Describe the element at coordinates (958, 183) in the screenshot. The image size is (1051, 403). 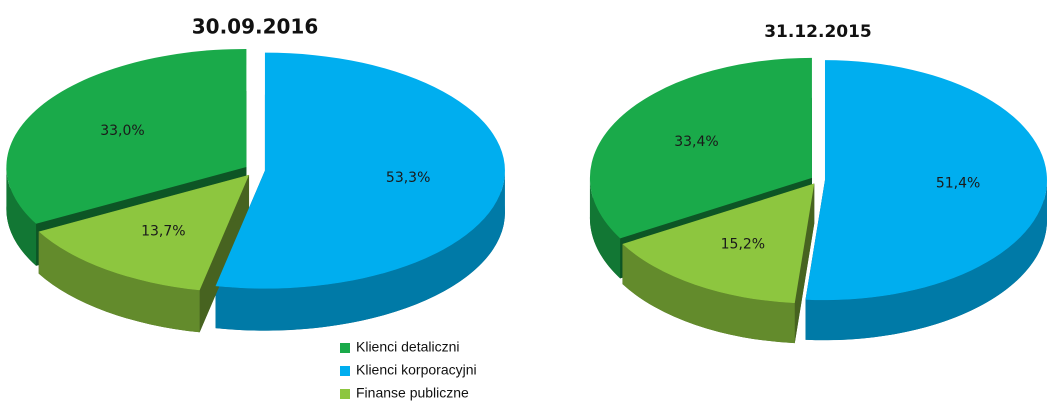
I see `data-label: 51,4%` at that location.